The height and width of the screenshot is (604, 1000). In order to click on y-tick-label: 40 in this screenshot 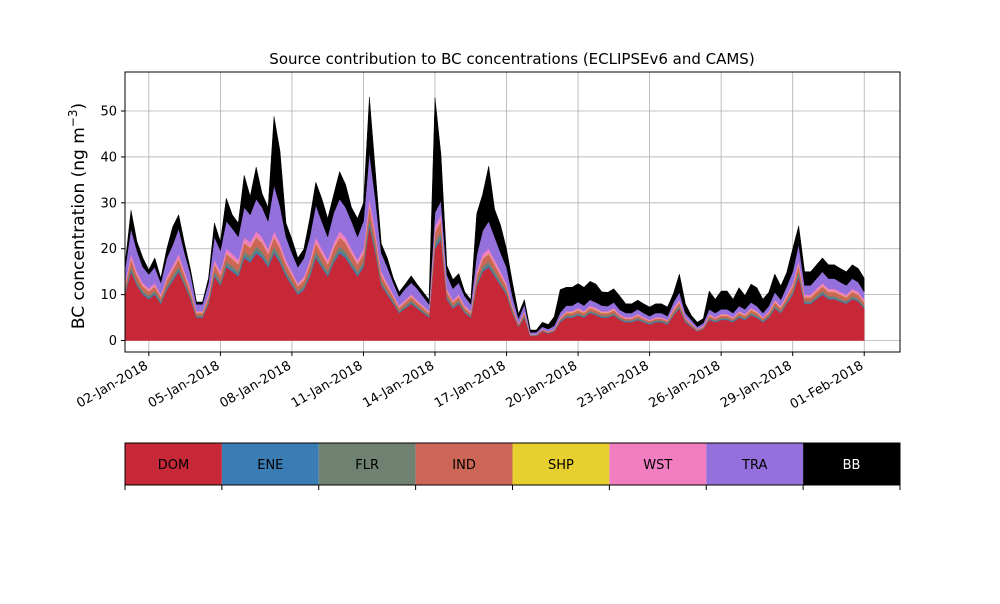, I will do `click(108, 157)`.